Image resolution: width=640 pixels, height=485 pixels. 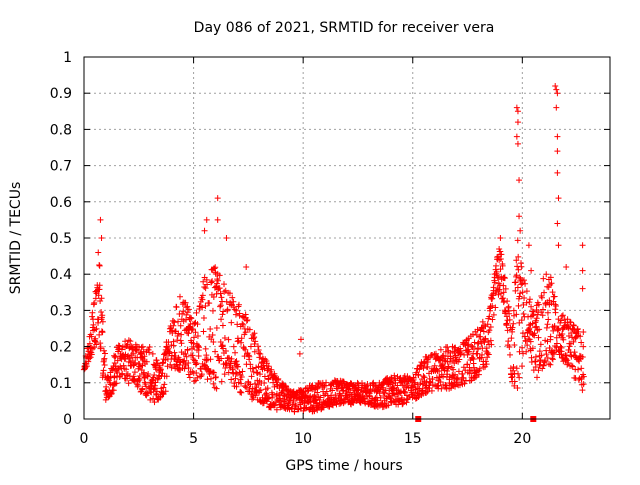 I want to click on y-axis-label: SRMTID / TECUs, so click(x=16, y=238).